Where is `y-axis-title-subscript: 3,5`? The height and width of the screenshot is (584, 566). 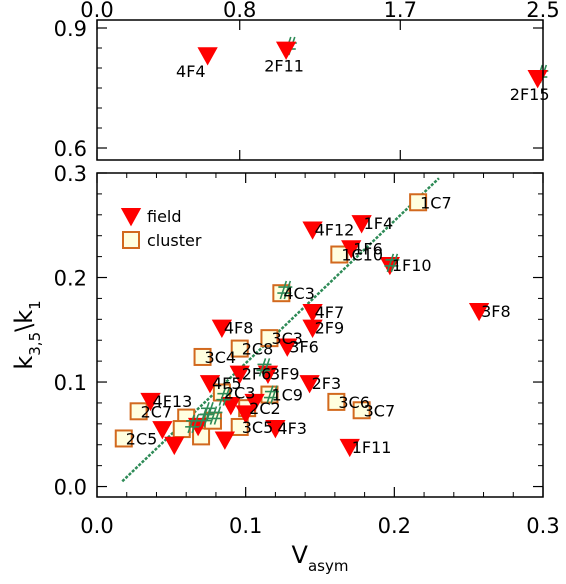
y-axis-title-subscript: 3,5 is located at coordinates (35, 344).